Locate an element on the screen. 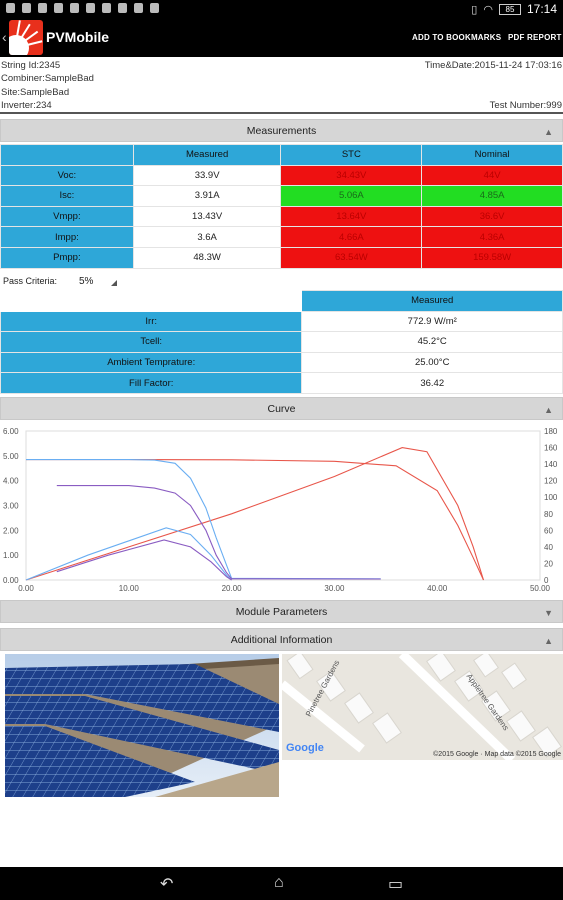 The height and width of the screenshot is (900, 563). wifi-icon: ◠ is located at coordinates (488, 9).